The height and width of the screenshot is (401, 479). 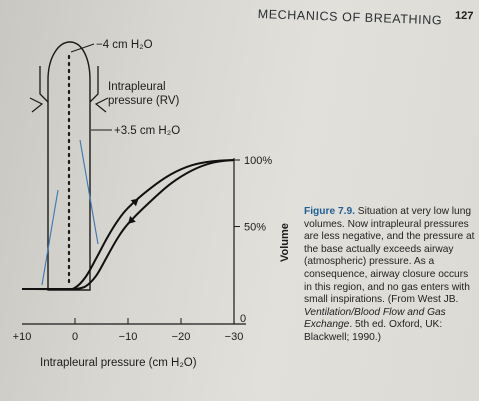 What do you see at coordinates (234, 337) in the screenshot?
I see `x-tick-label: −30` at bounding box center [234, 337].